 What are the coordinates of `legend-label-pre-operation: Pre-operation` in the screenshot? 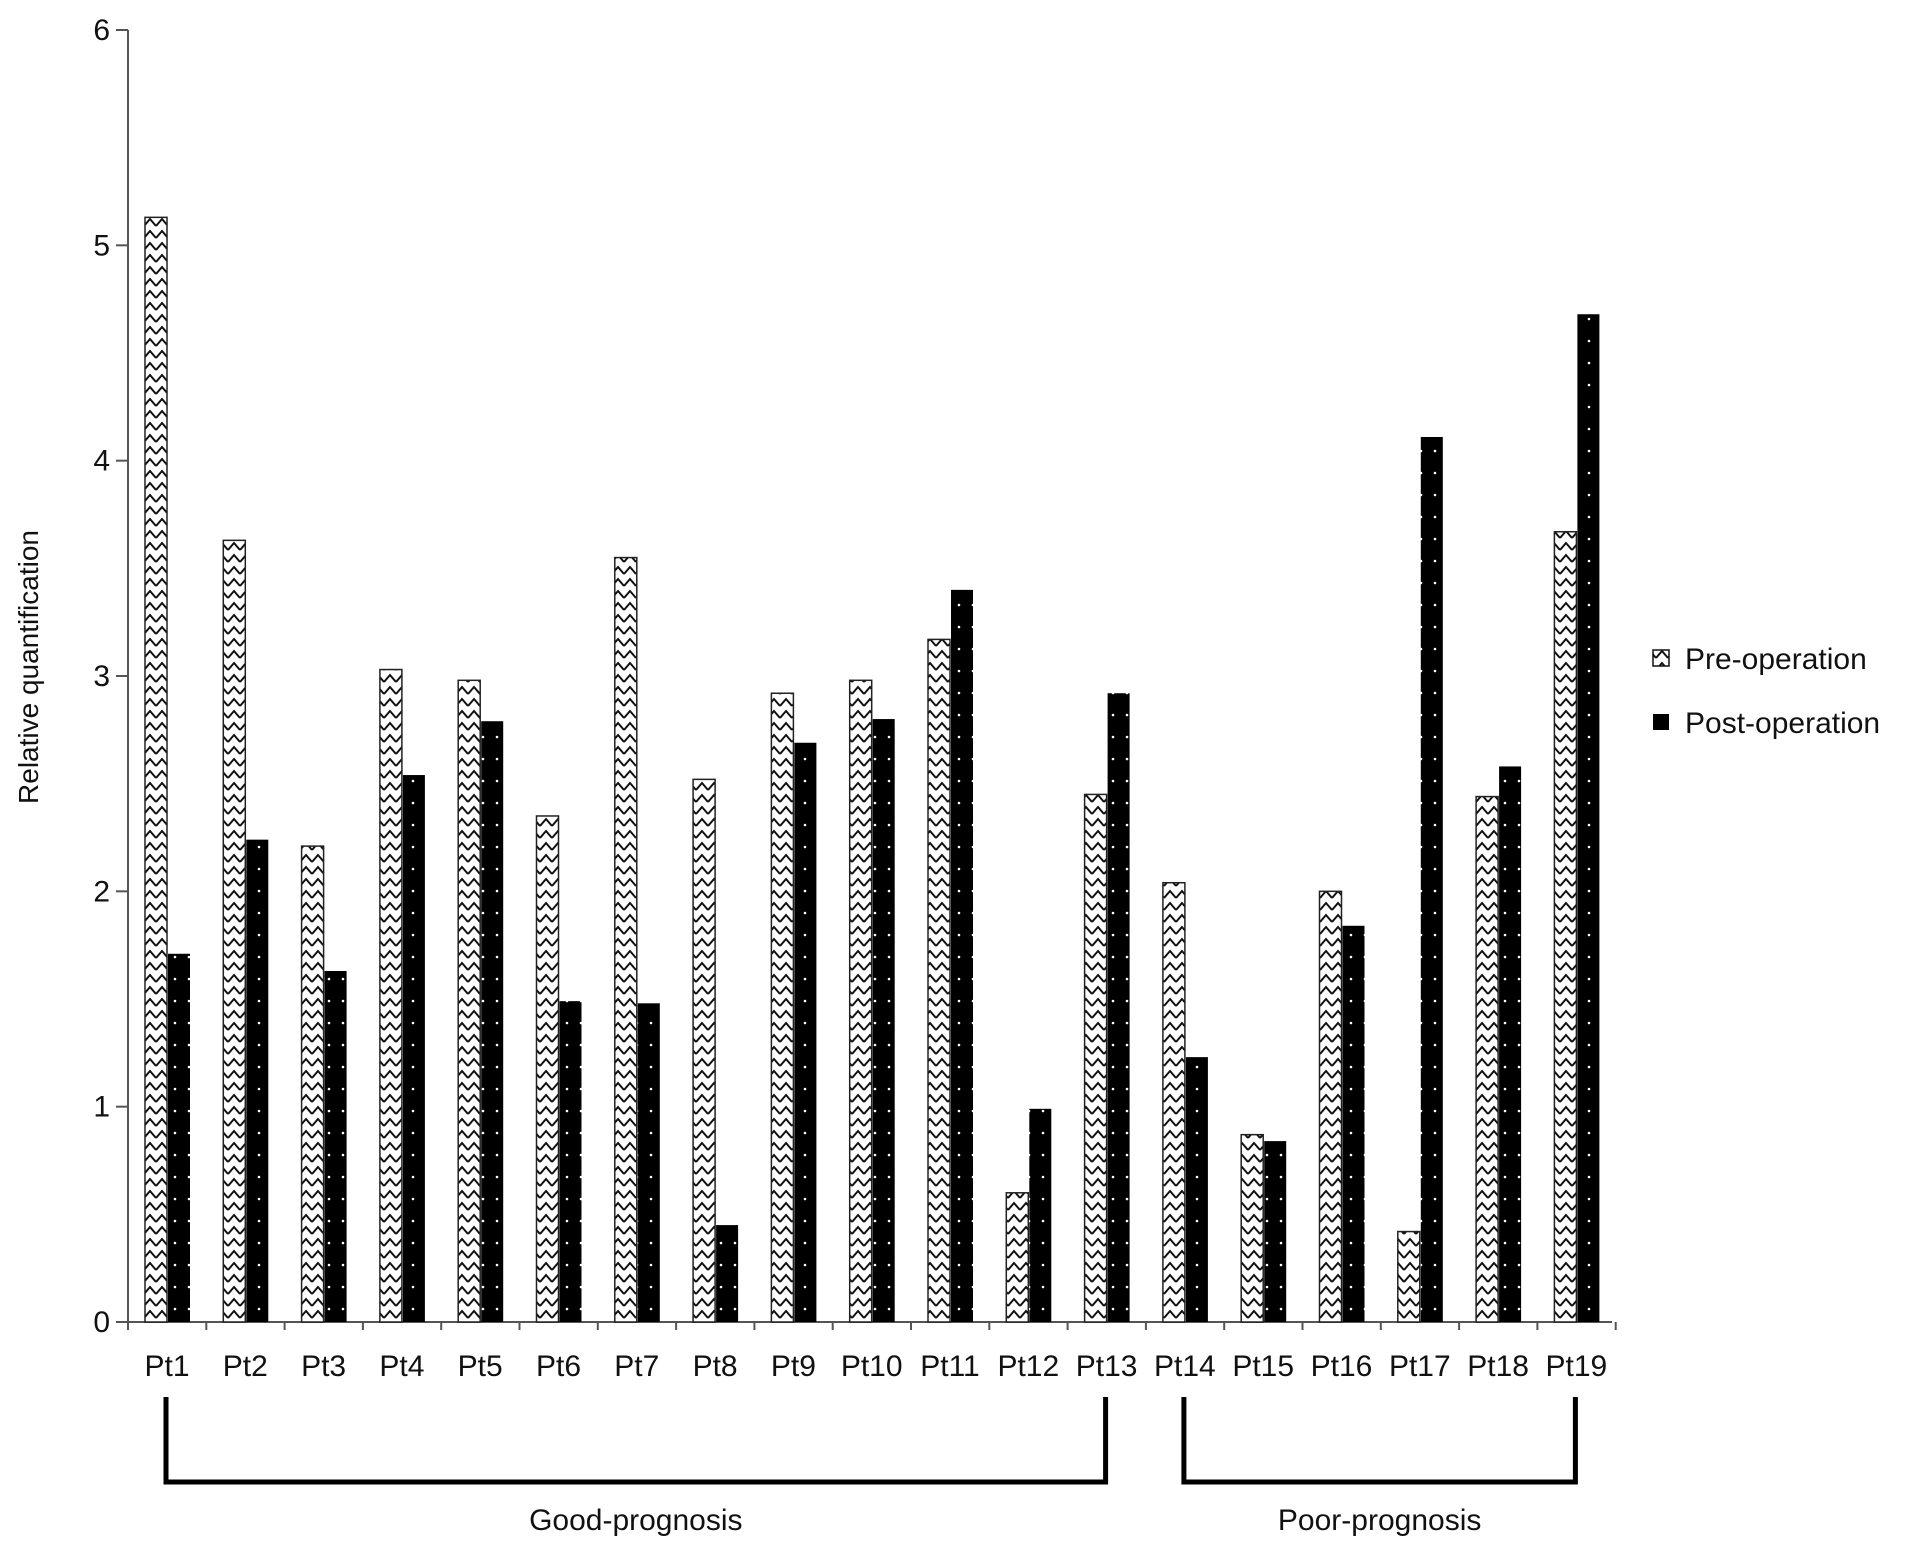 It's located at (1776, 659).